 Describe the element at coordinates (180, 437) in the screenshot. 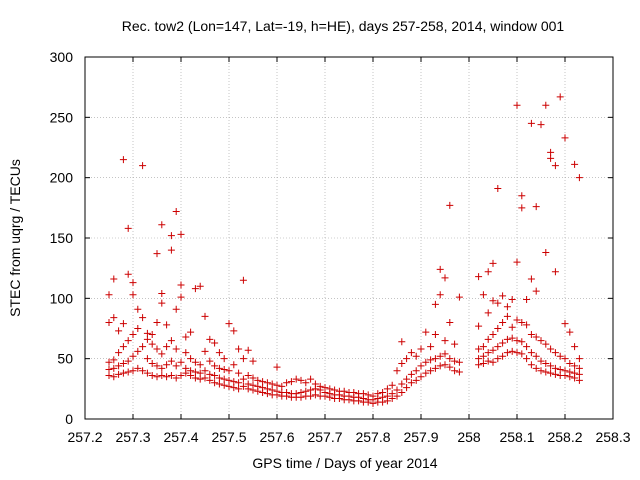

I see `x-tick-label: 257.4` at that location.